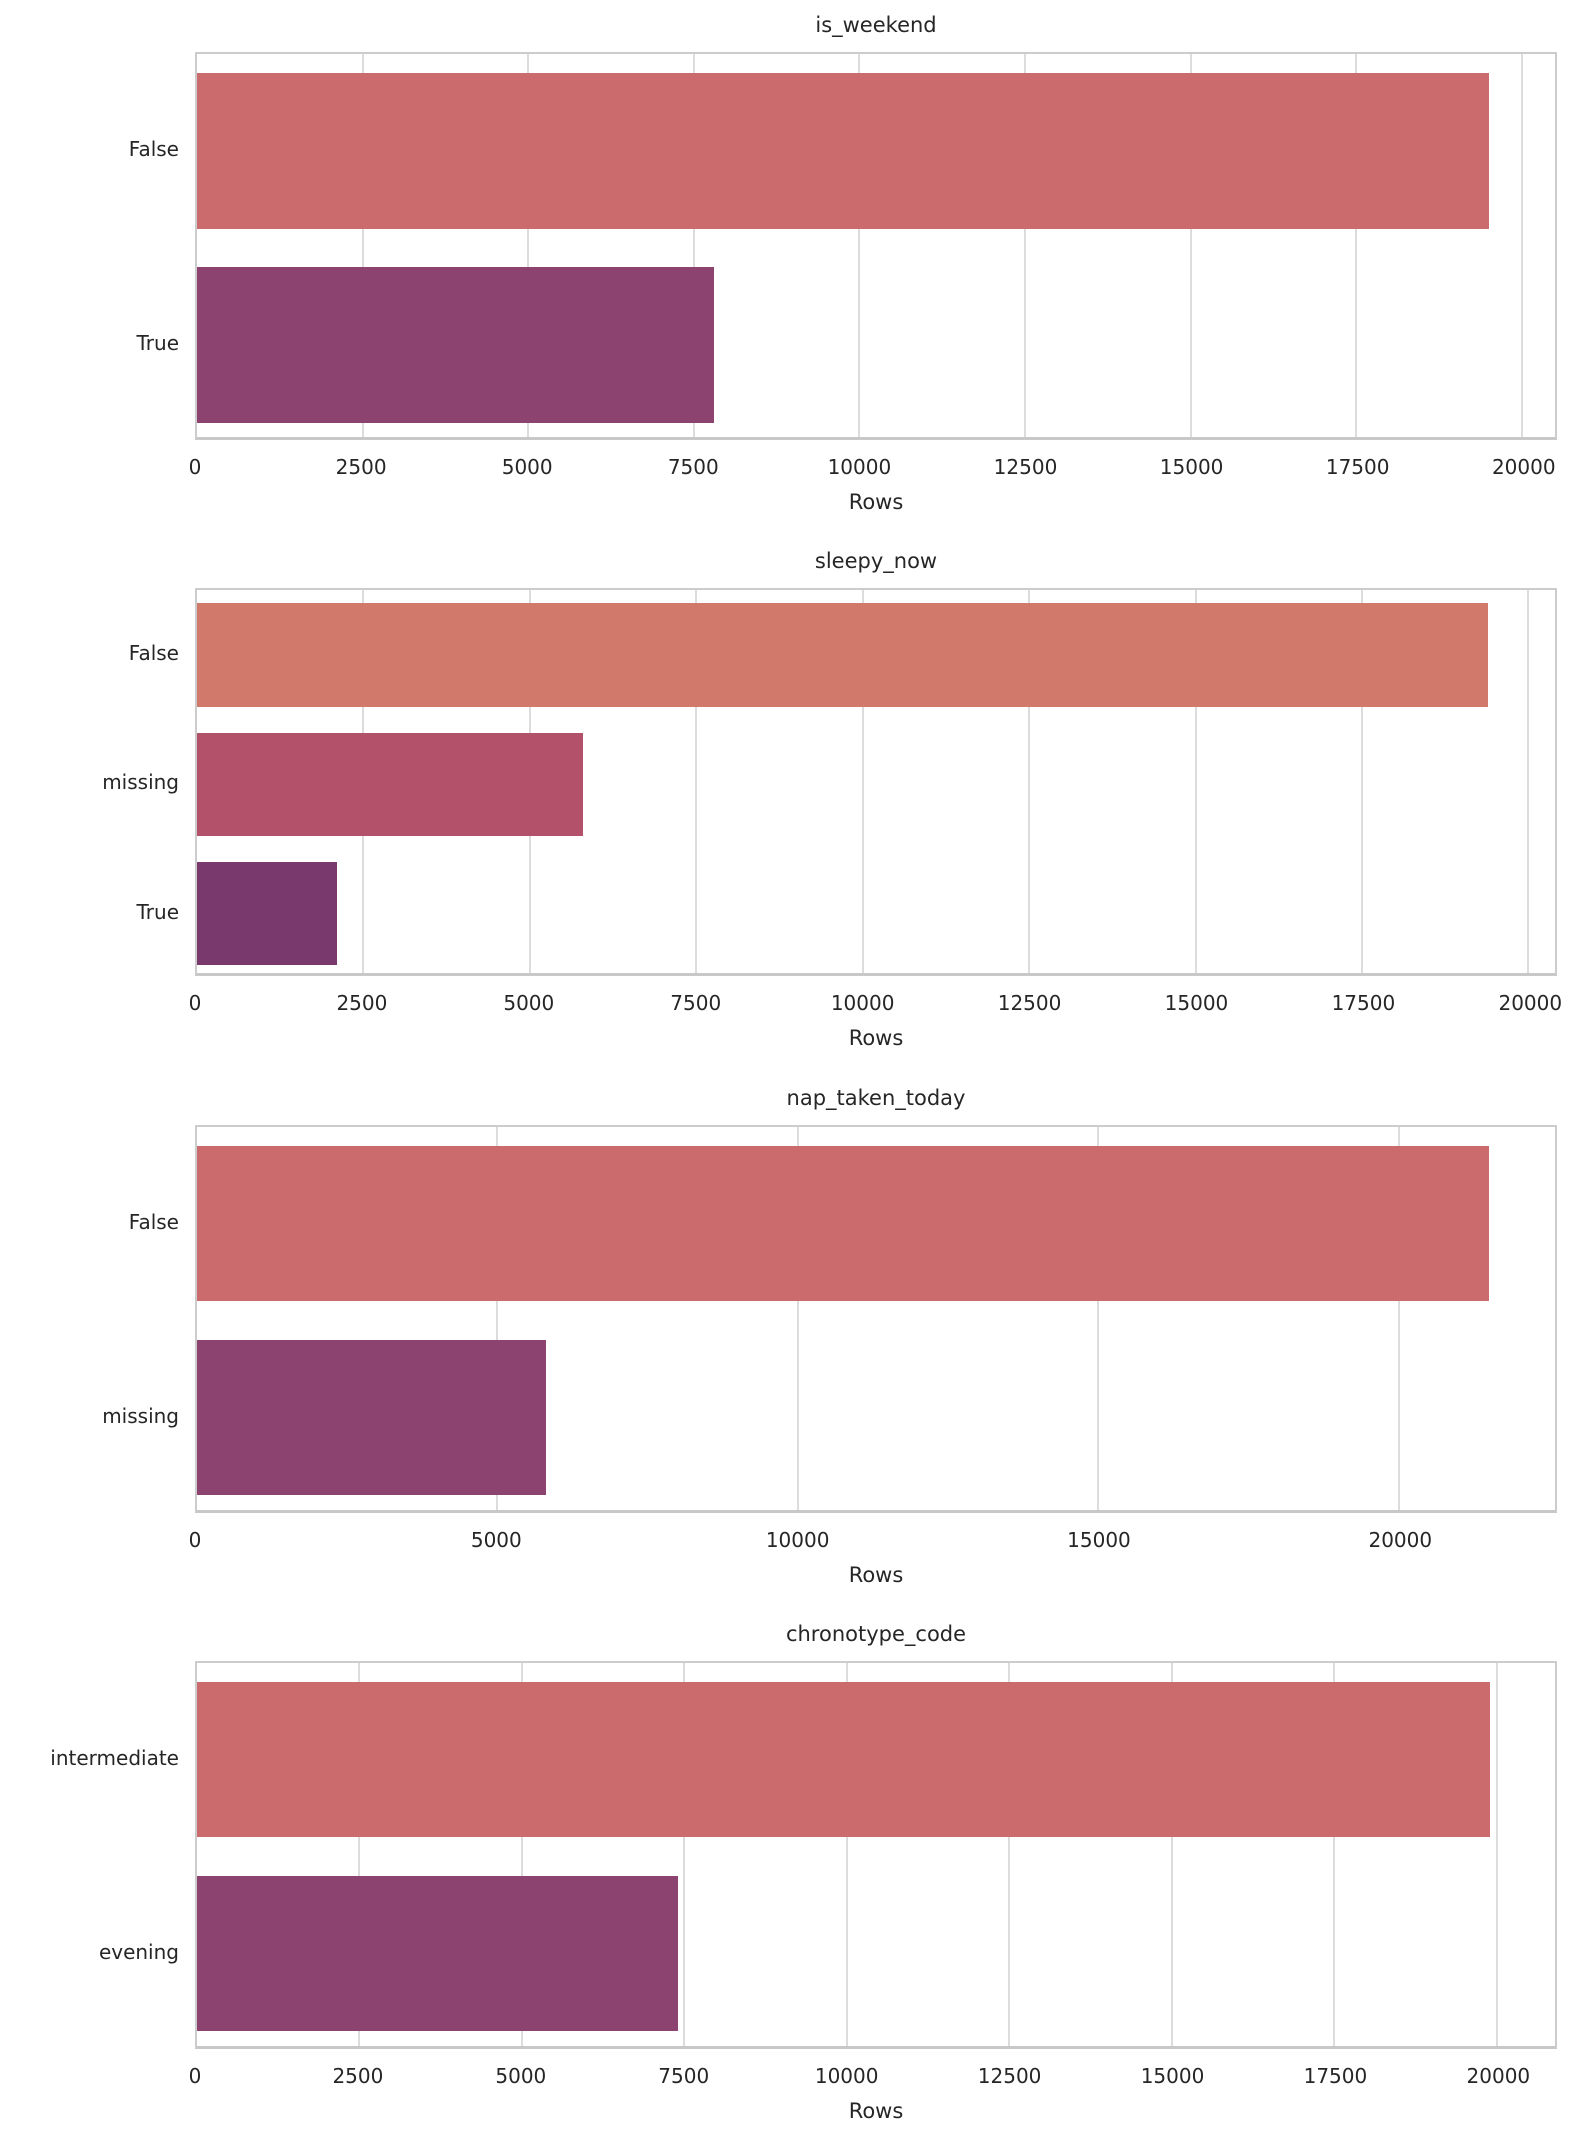 This screenshot has width=1572, height=2145. What do you see at coordinates (114, 1757) in the screenshot?
I see `y-tick-label: intermediate` at bounding box center [114, 1757].